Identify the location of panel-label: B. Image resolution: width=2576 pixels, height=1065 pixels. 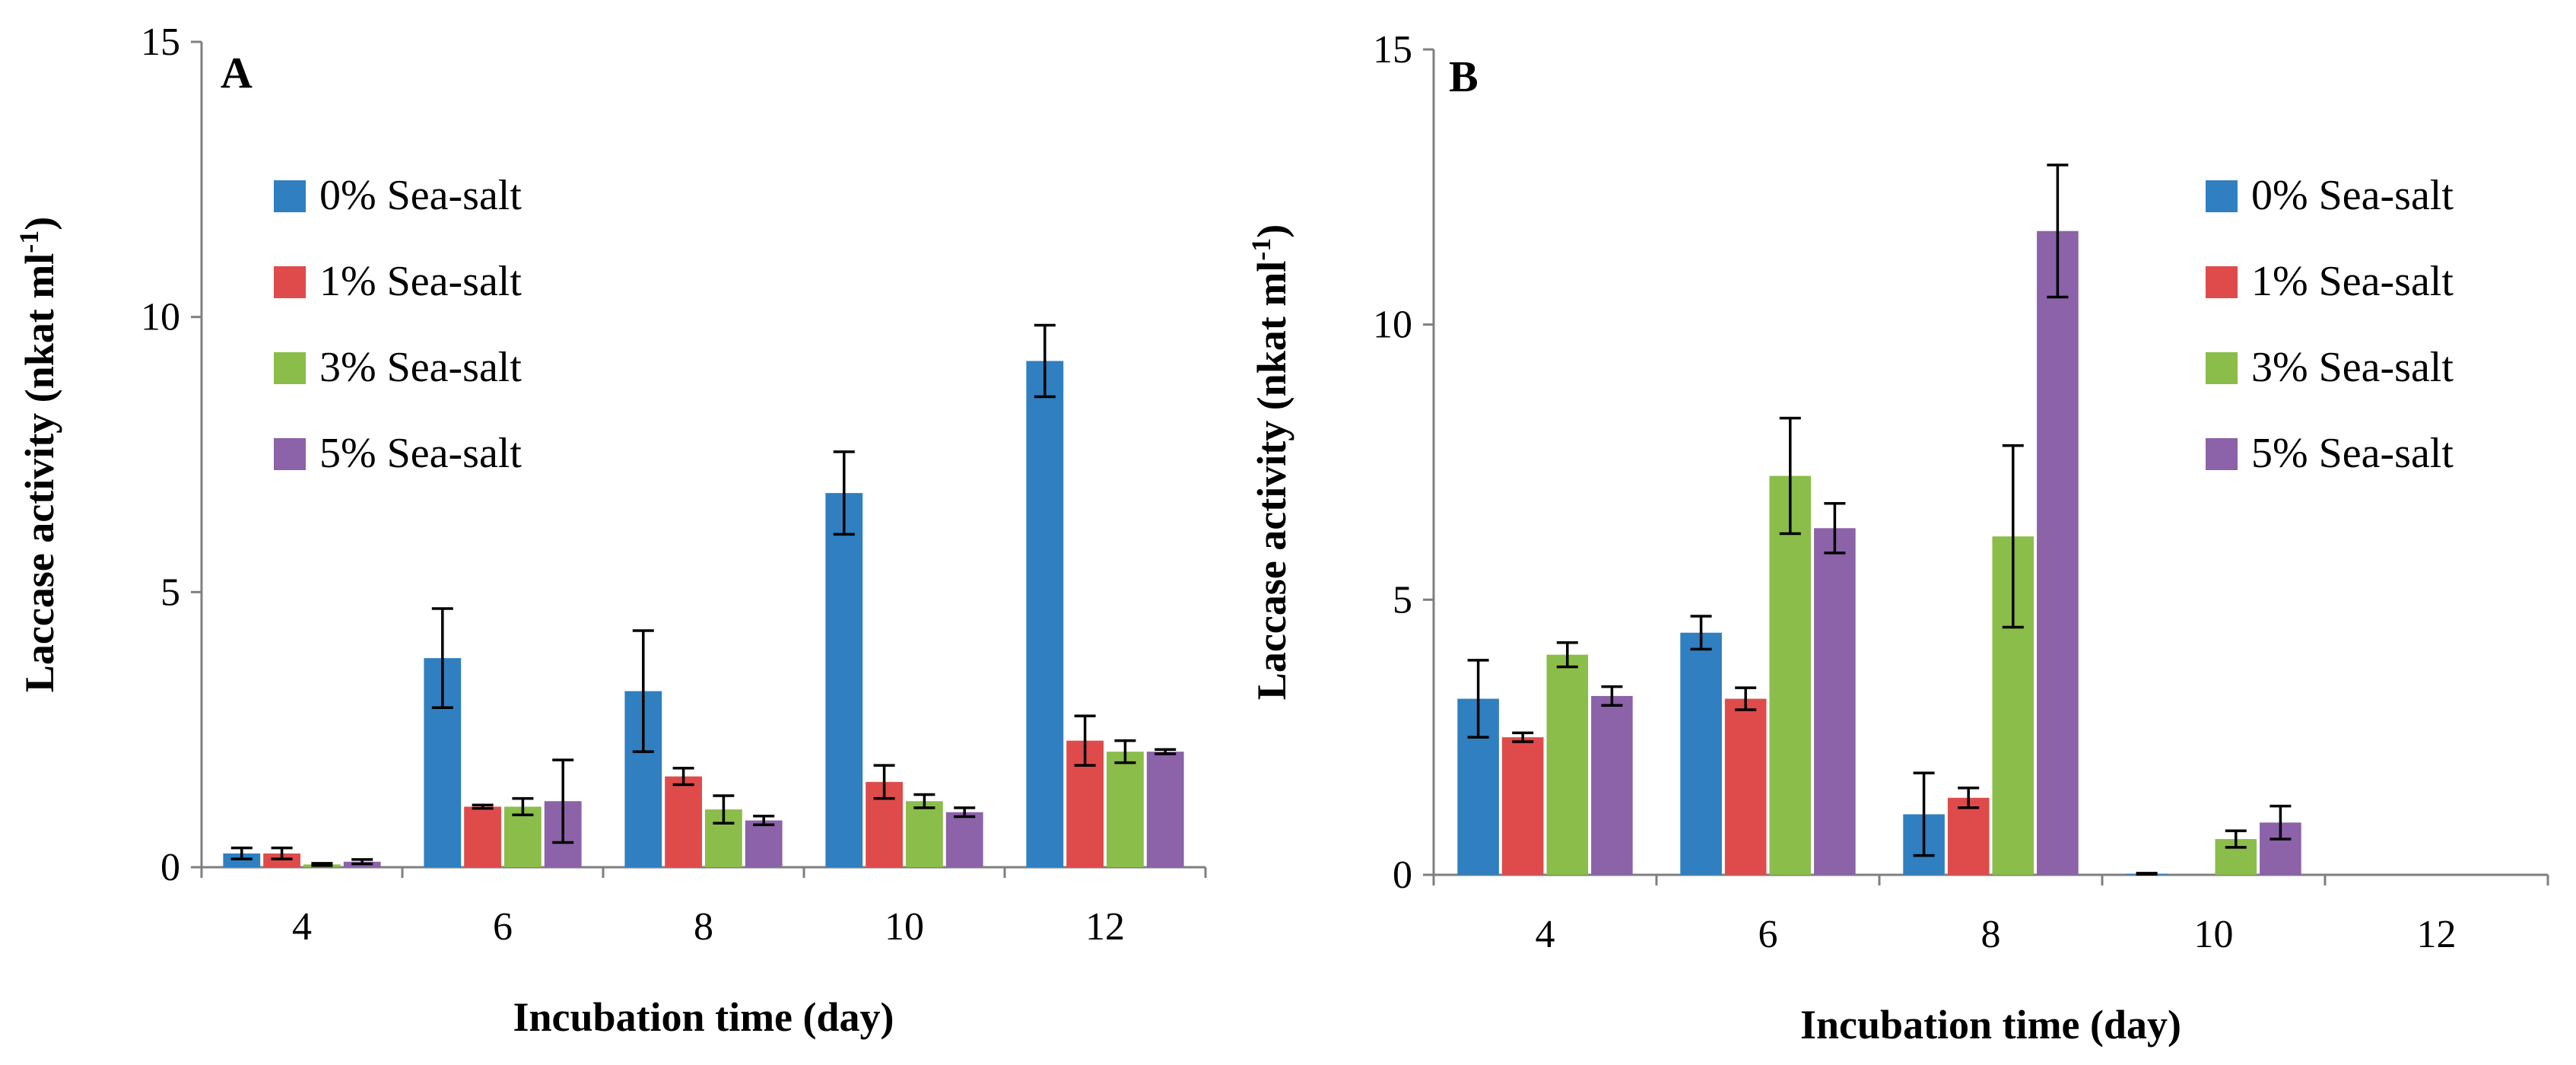
(1464, 76).